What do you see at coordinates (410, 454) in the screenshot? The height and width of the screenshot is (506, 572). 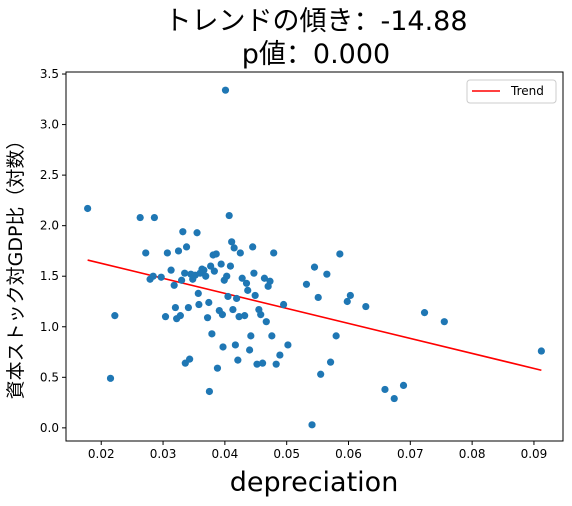 I see `x-tick-label: 0.07` at bounding box center [410, 454].